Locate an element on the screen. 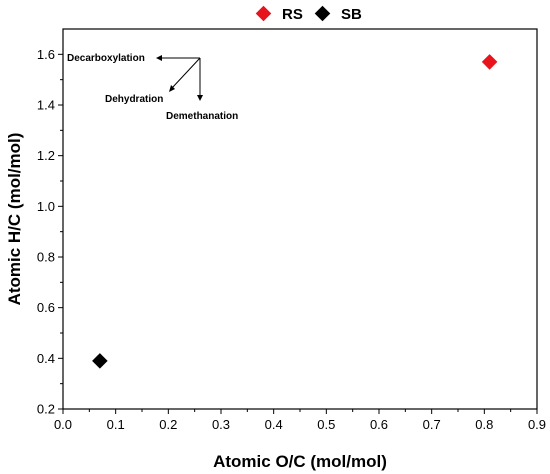  x-tick-label: 0.4 is located at coordinates (274, 424).